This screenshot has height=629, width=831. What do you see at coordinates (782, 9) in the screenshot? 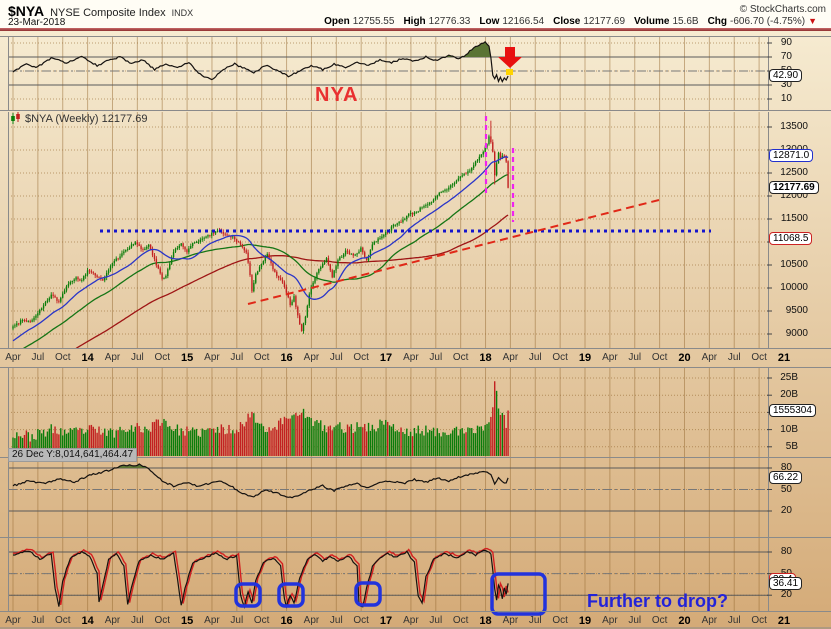
I see `copyright-link: © StockCharts.com` at bounding box center [782, 9].